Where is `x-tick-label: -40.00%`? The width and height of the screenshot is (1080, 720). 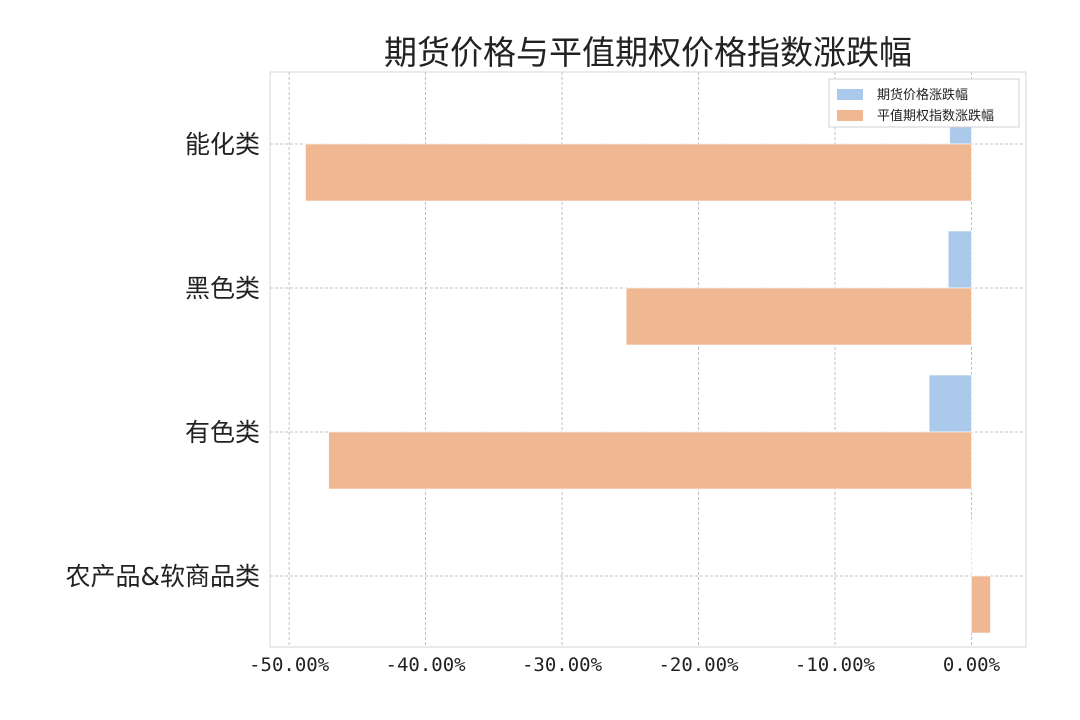
x-tick-label: -40.00% is located at coordinates (426, 665).